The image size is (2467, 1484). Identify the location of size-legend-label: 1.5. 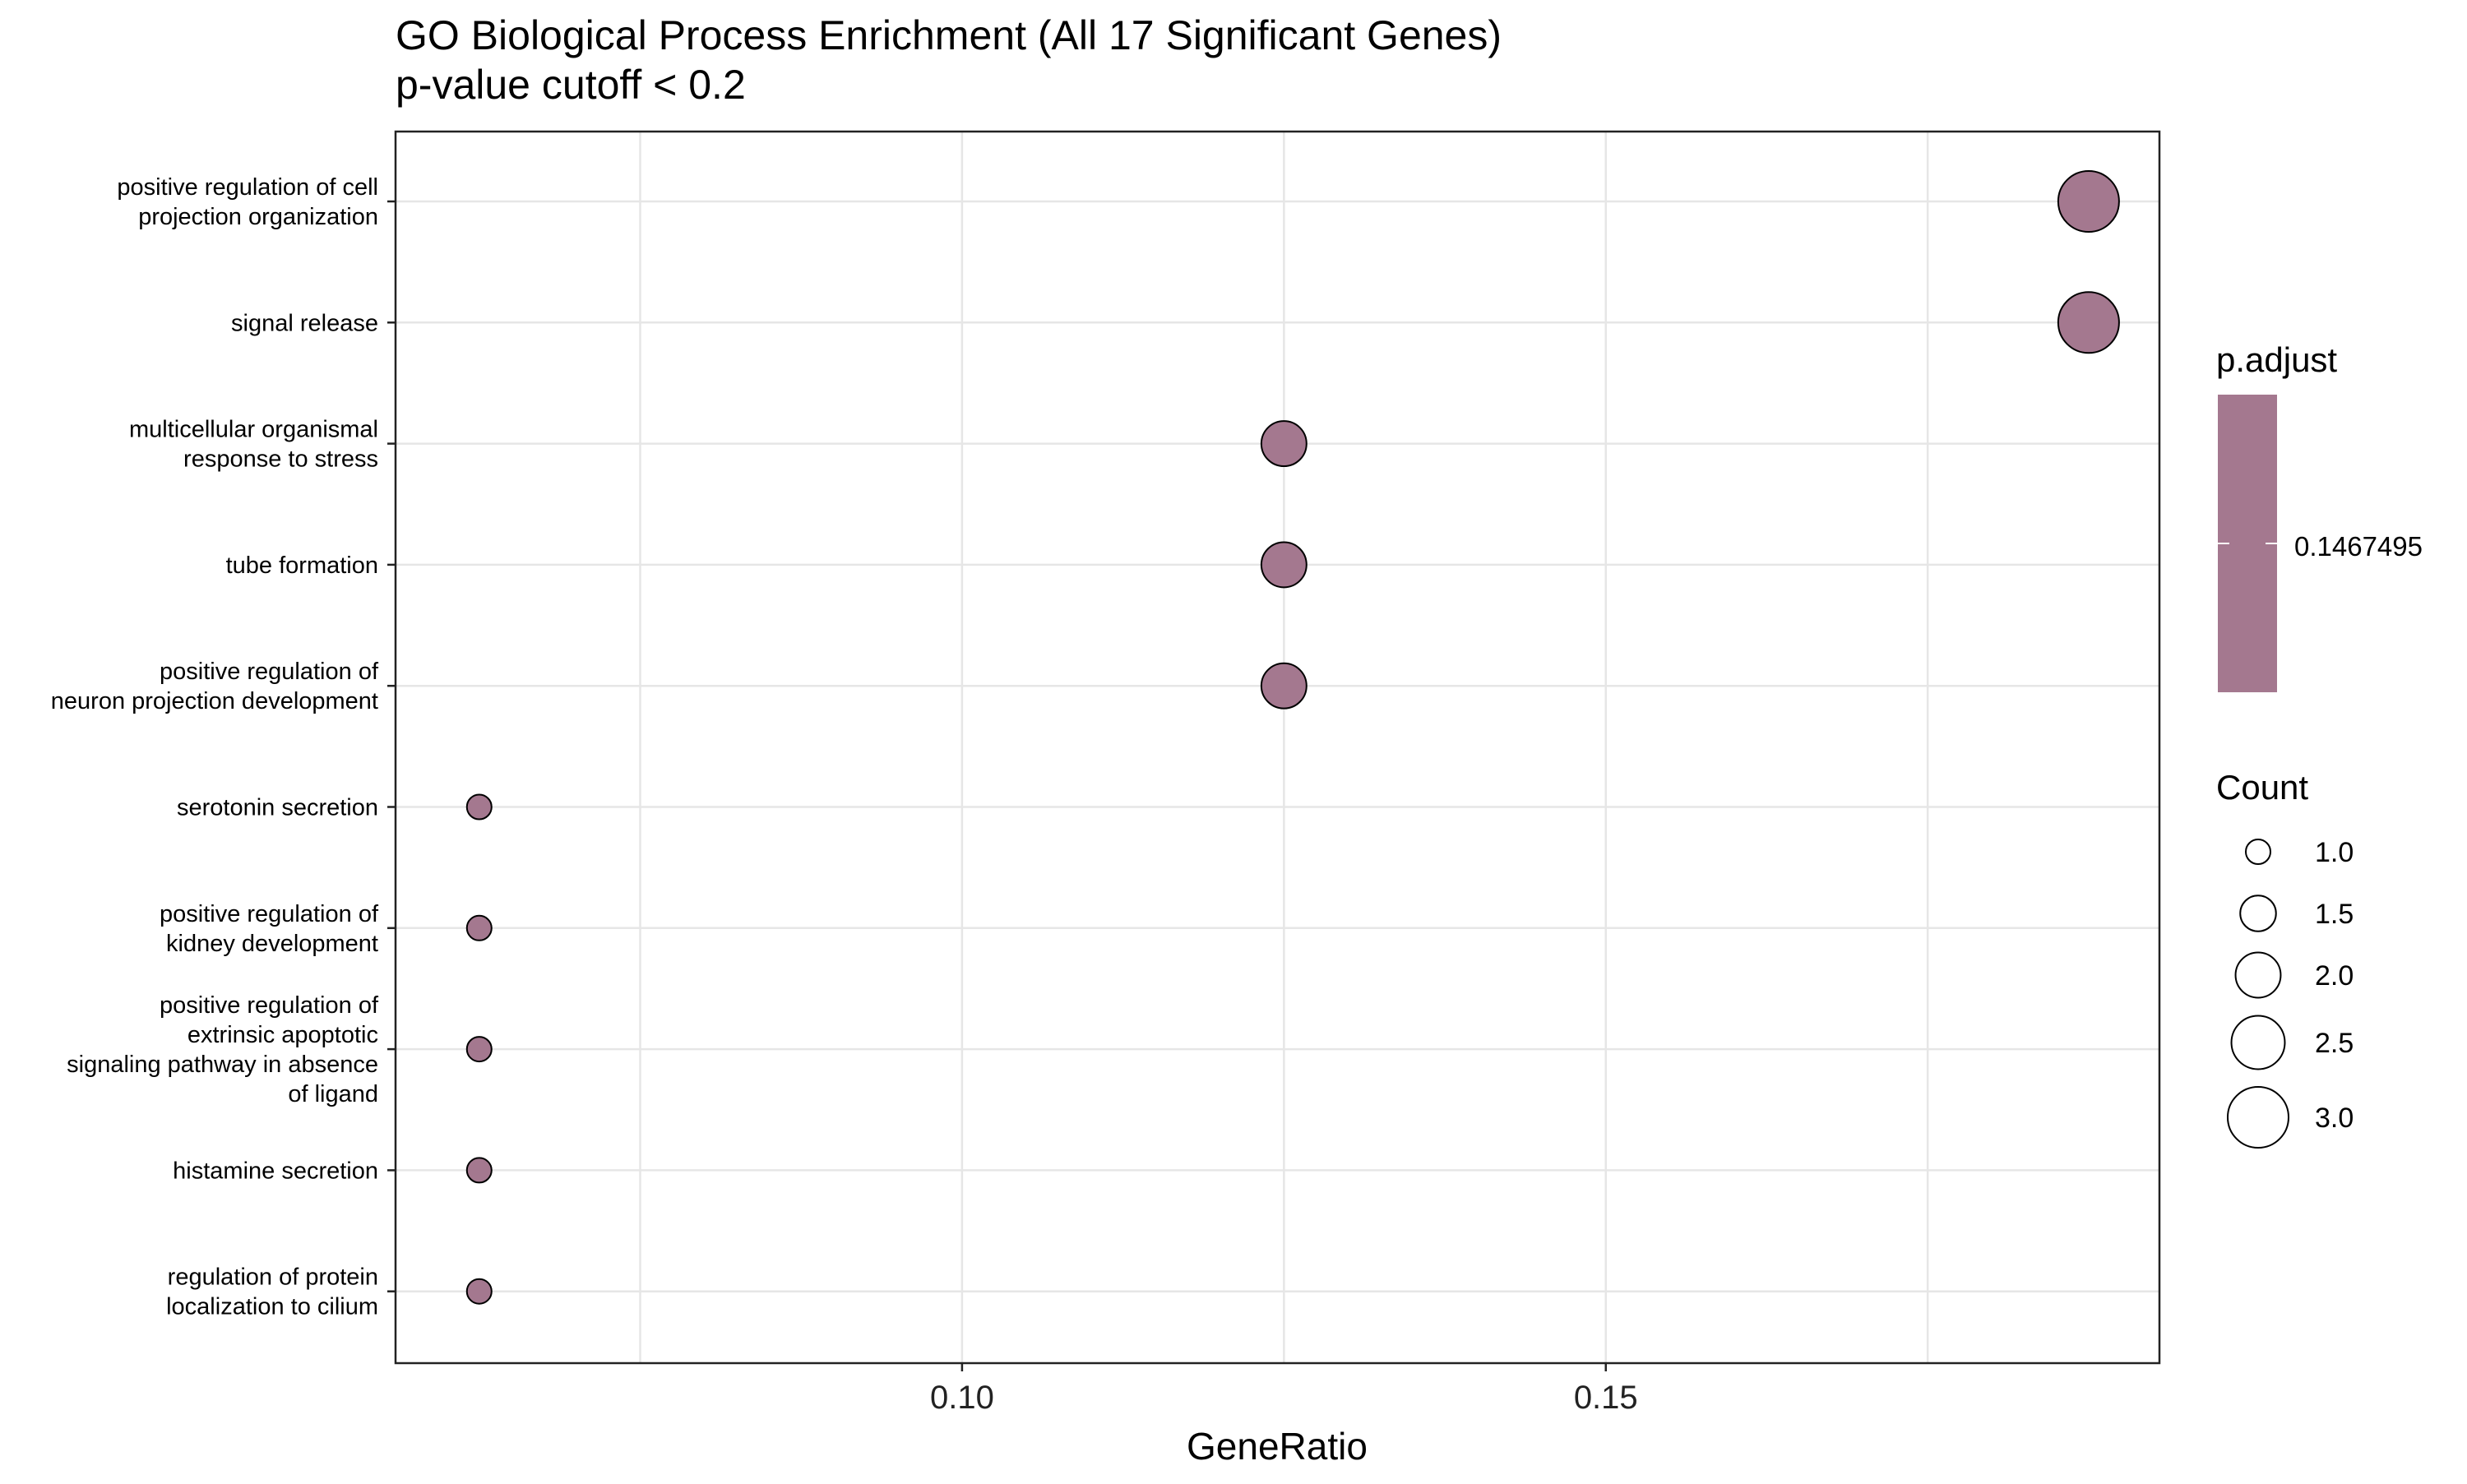
(2335, 914).